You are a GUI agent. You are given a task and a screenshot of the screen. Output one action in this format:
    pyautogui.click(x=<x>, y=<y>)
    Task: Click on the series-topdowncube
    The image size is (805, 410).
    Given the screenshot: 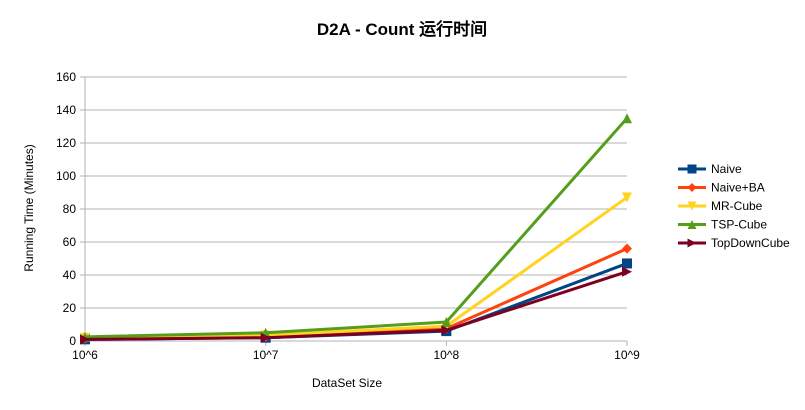 What is the action you would take?
    pyautogui.click(x=356, y=305)
    